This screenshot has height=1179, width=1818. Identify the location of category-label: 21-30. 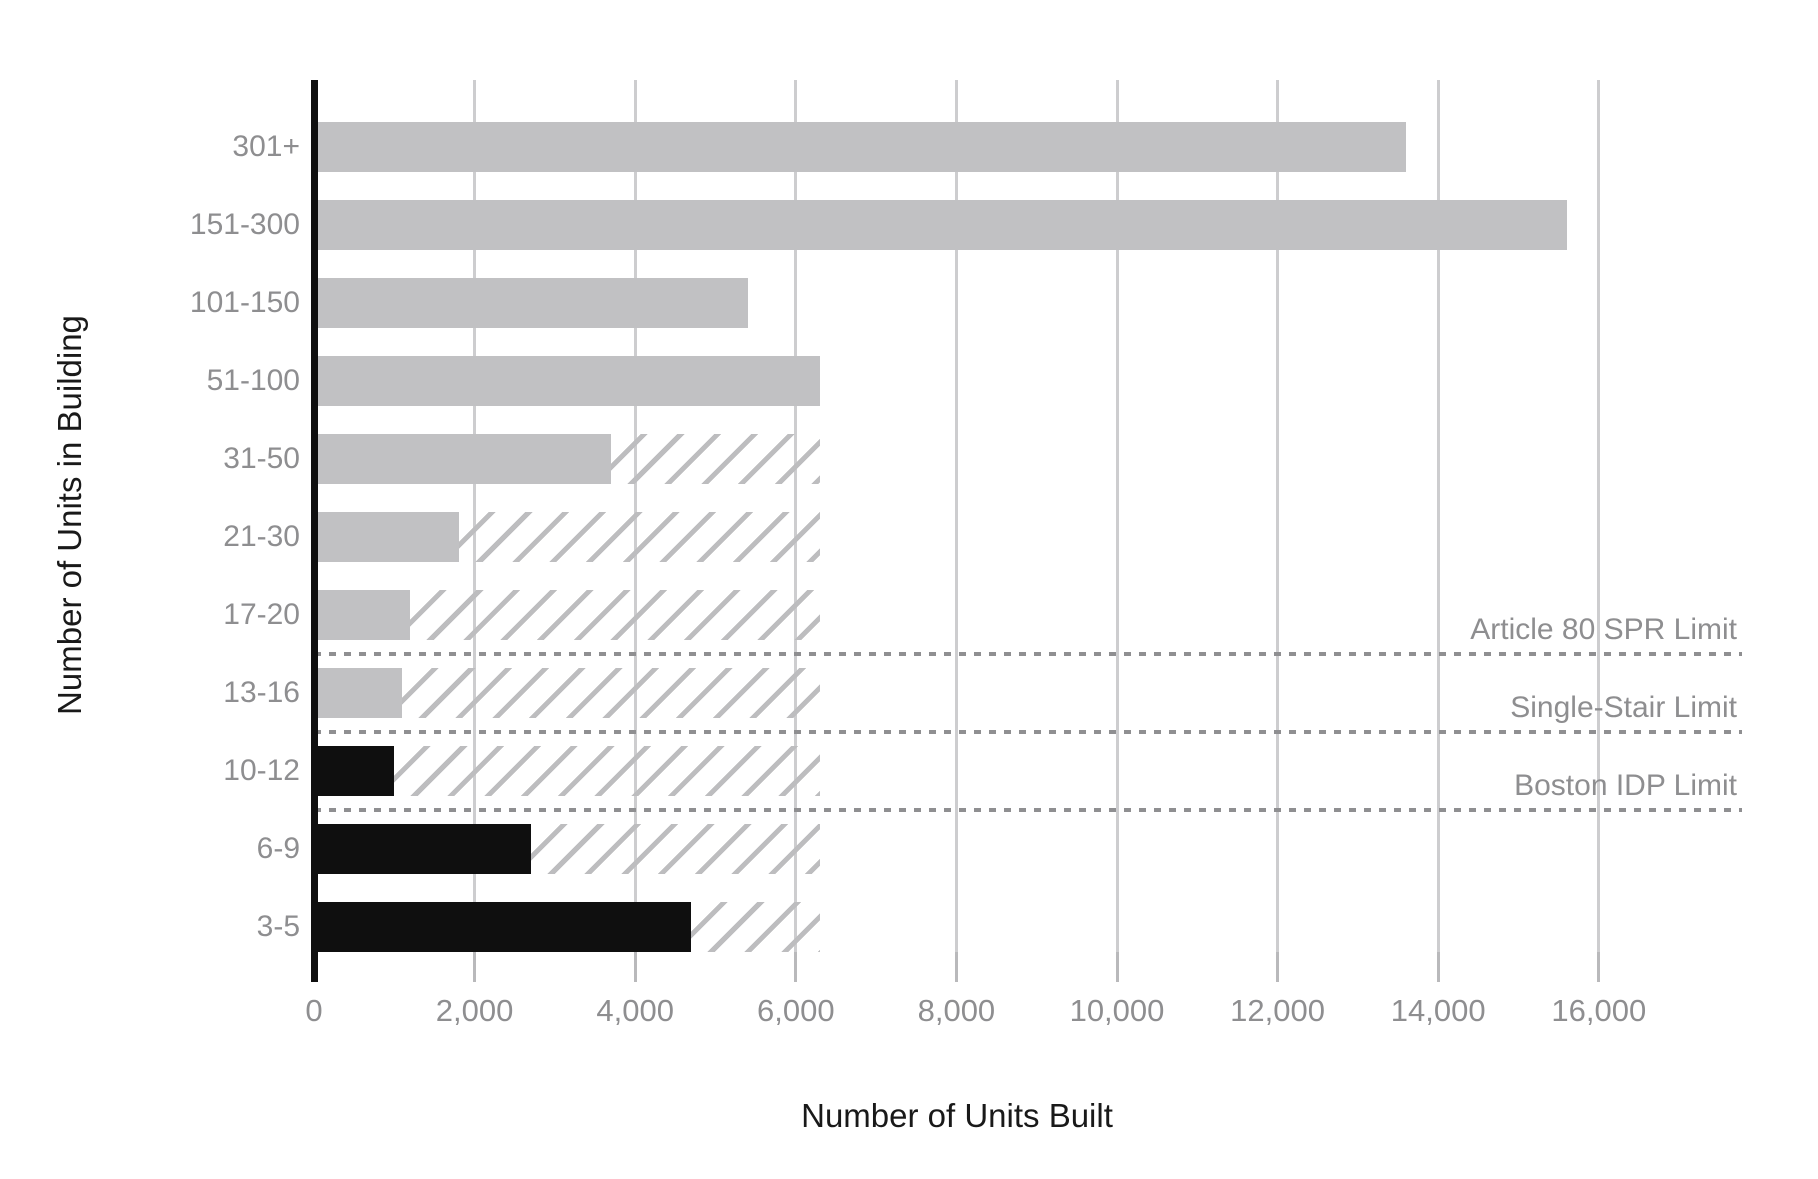
(261, 536).